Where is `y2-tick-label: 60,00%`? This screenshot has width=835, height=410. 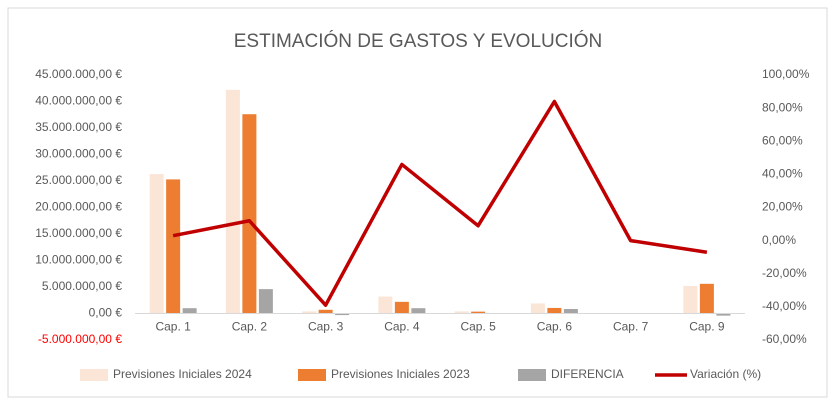
y2-tick-label: 60,00% is located at coordinates (782, 140).